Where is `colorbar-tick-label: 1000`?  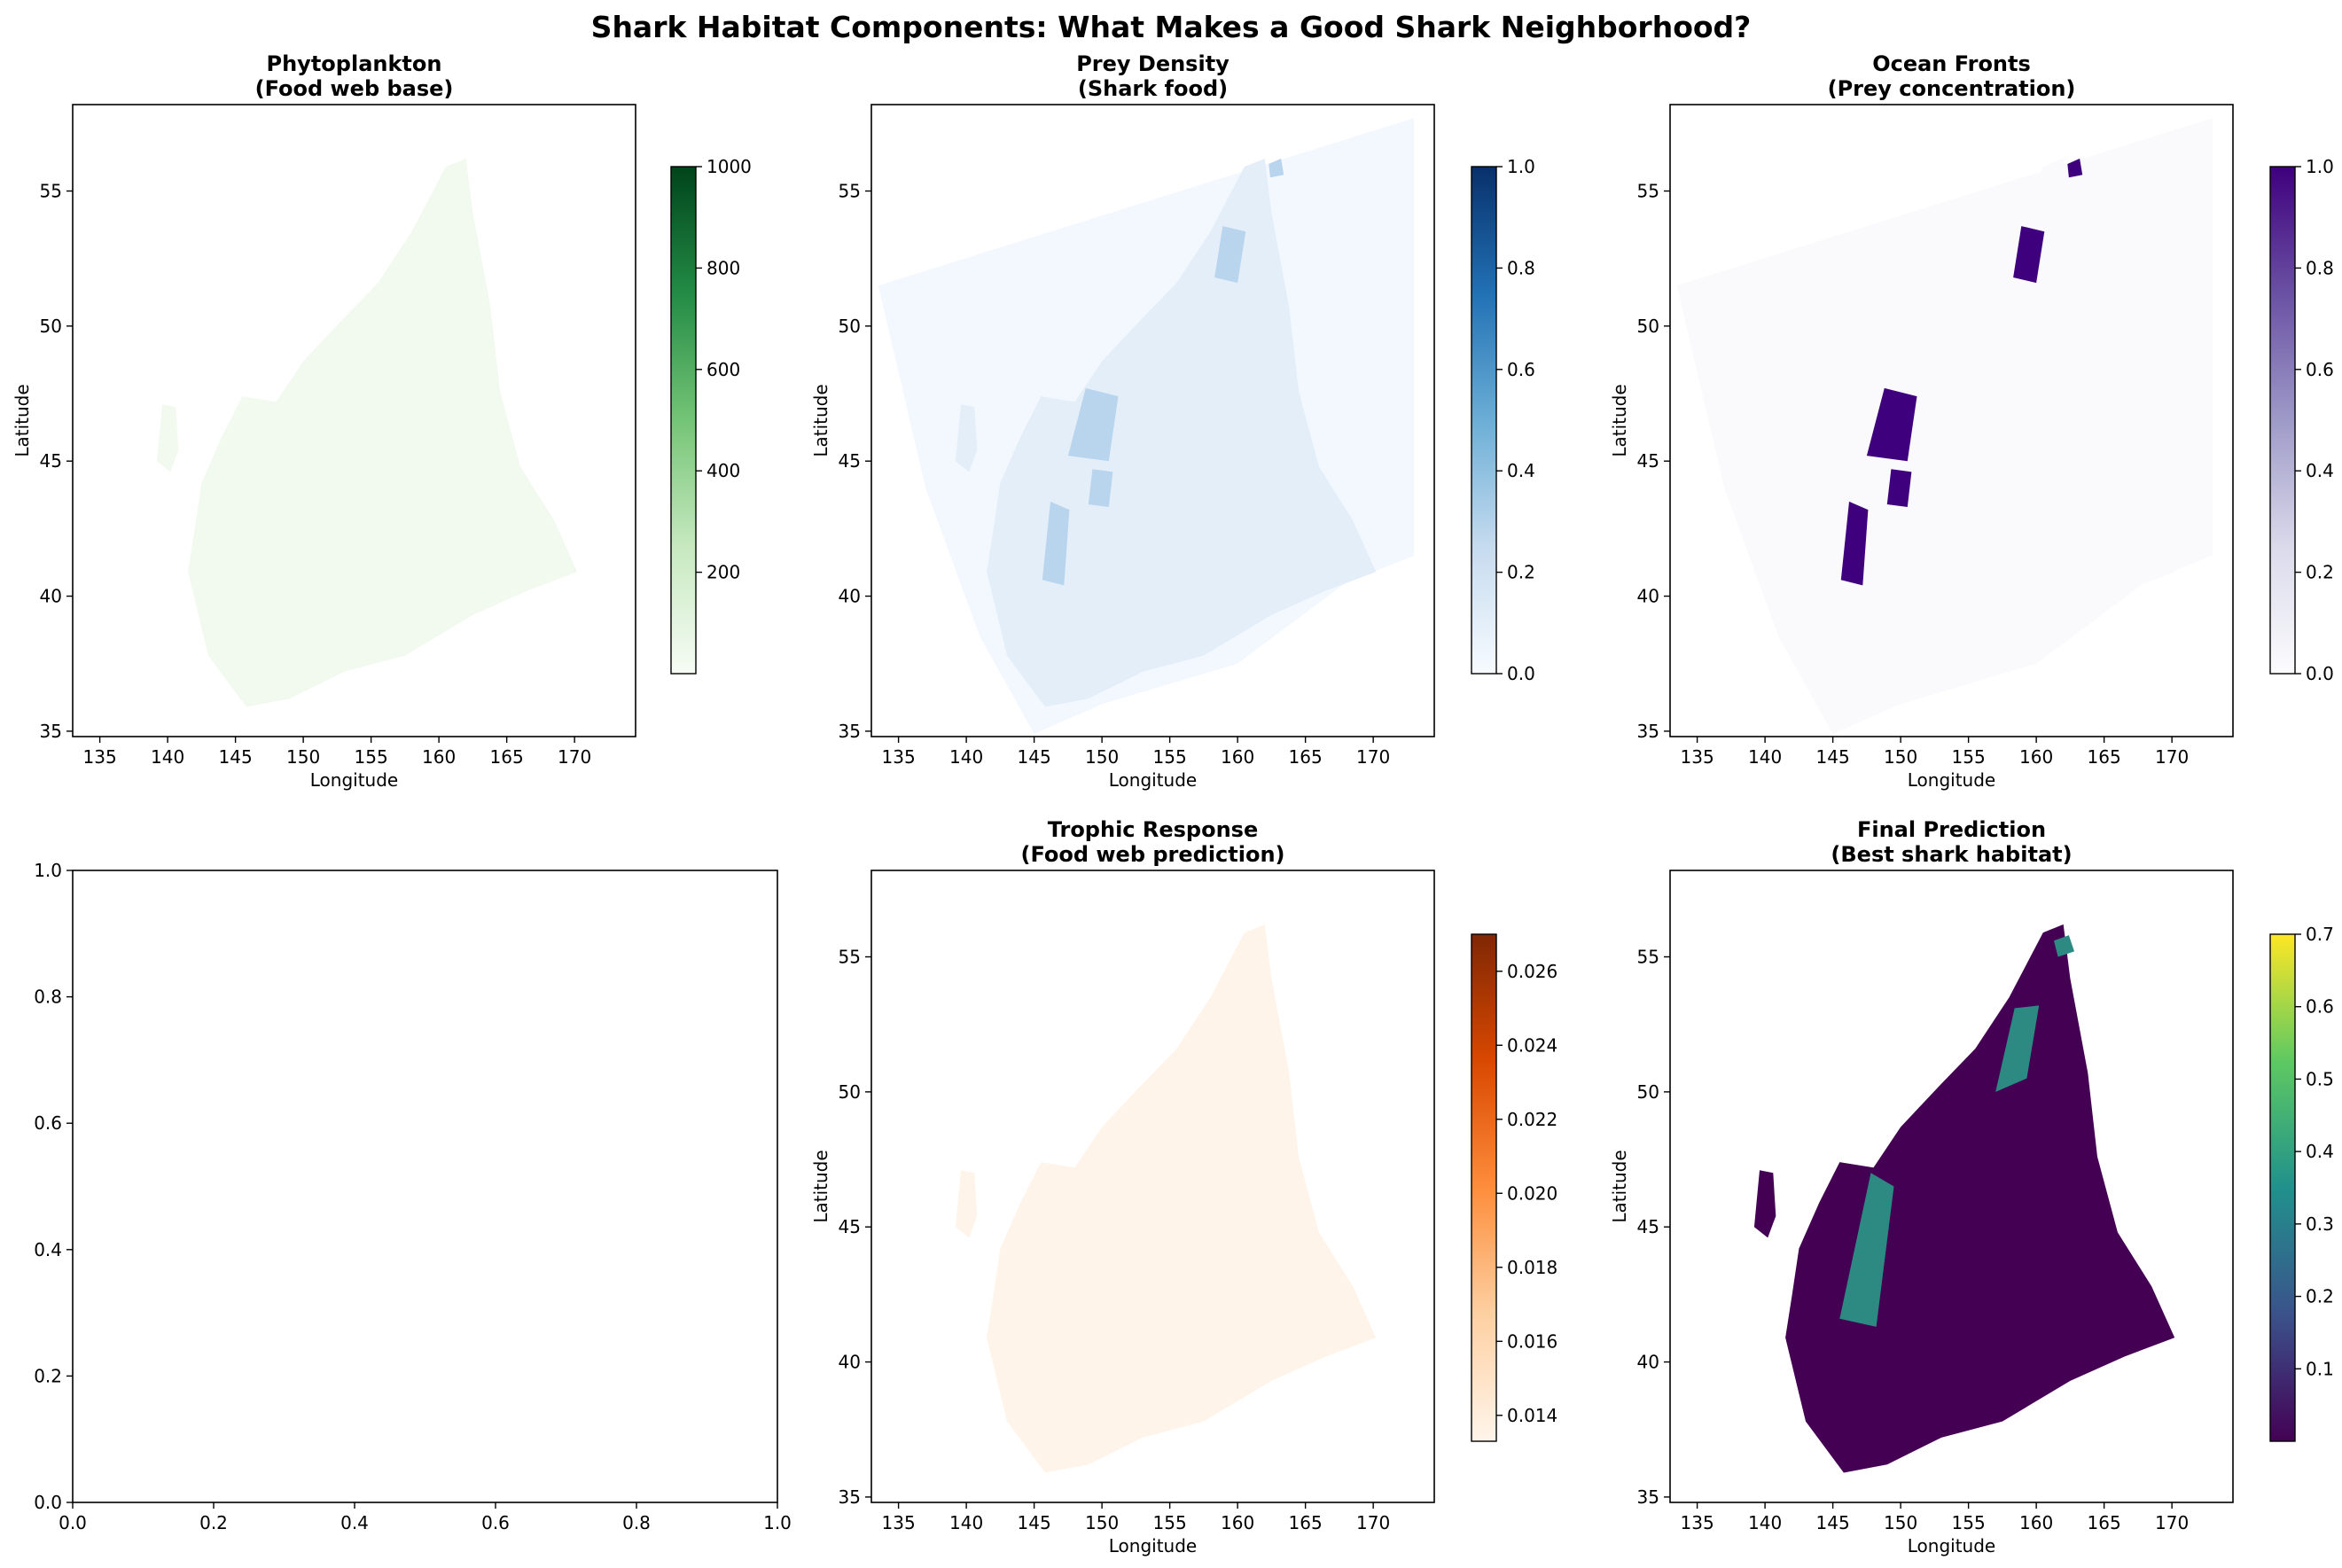
colorbar-tick-label: 1000 is located at coordinates (729, 166).